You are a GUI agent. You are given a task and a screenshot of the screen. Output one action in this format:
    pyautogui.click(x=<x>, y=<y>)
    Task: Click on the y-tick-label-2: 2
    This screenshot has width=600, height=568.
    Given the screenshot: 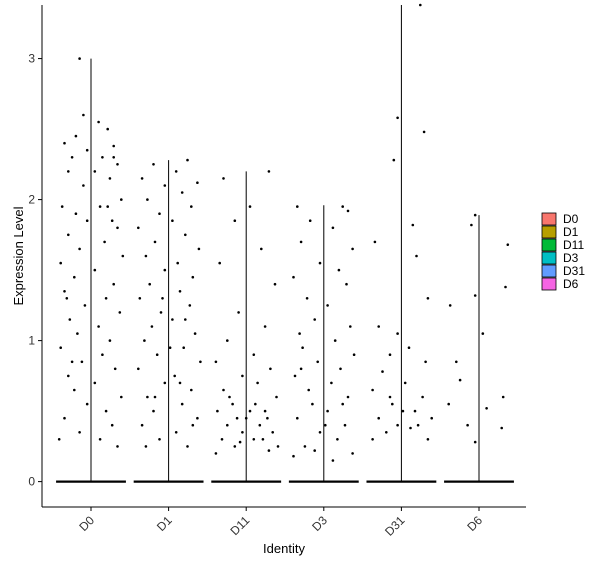 What is the action you would take?
    pyautogui.click(x=31, y=200)
    